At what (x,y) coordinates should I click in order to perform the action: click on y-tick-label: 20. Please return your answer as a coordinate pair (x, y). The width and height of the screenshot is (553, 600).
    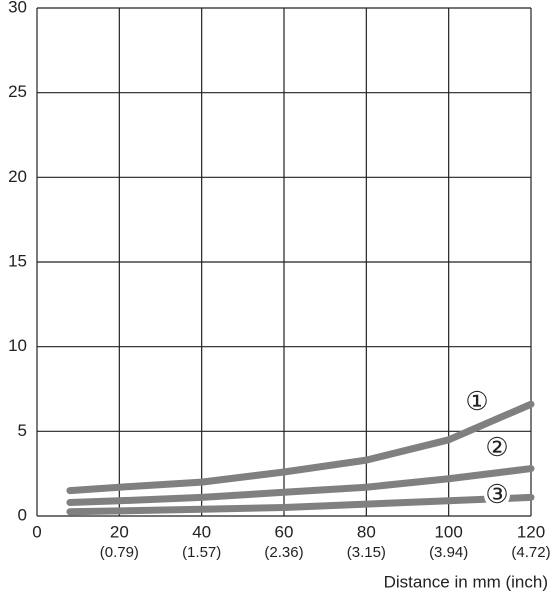
    Looking at the image, I should click on (17, 176).